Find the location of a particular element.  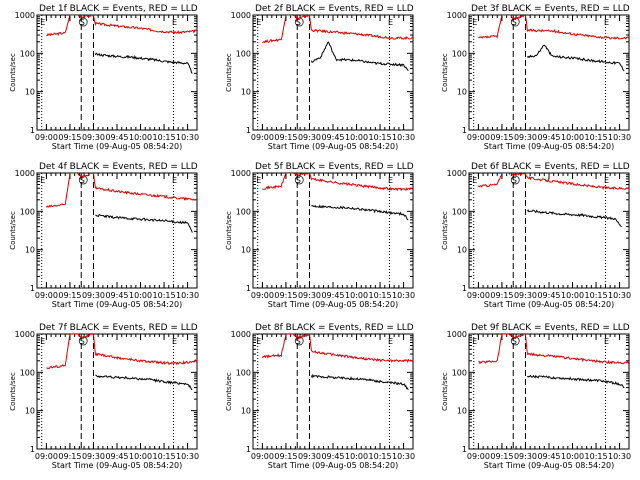

chart-title: Det 8f BLACK = Events, RED = LLD is located at coordinates (334, 328).